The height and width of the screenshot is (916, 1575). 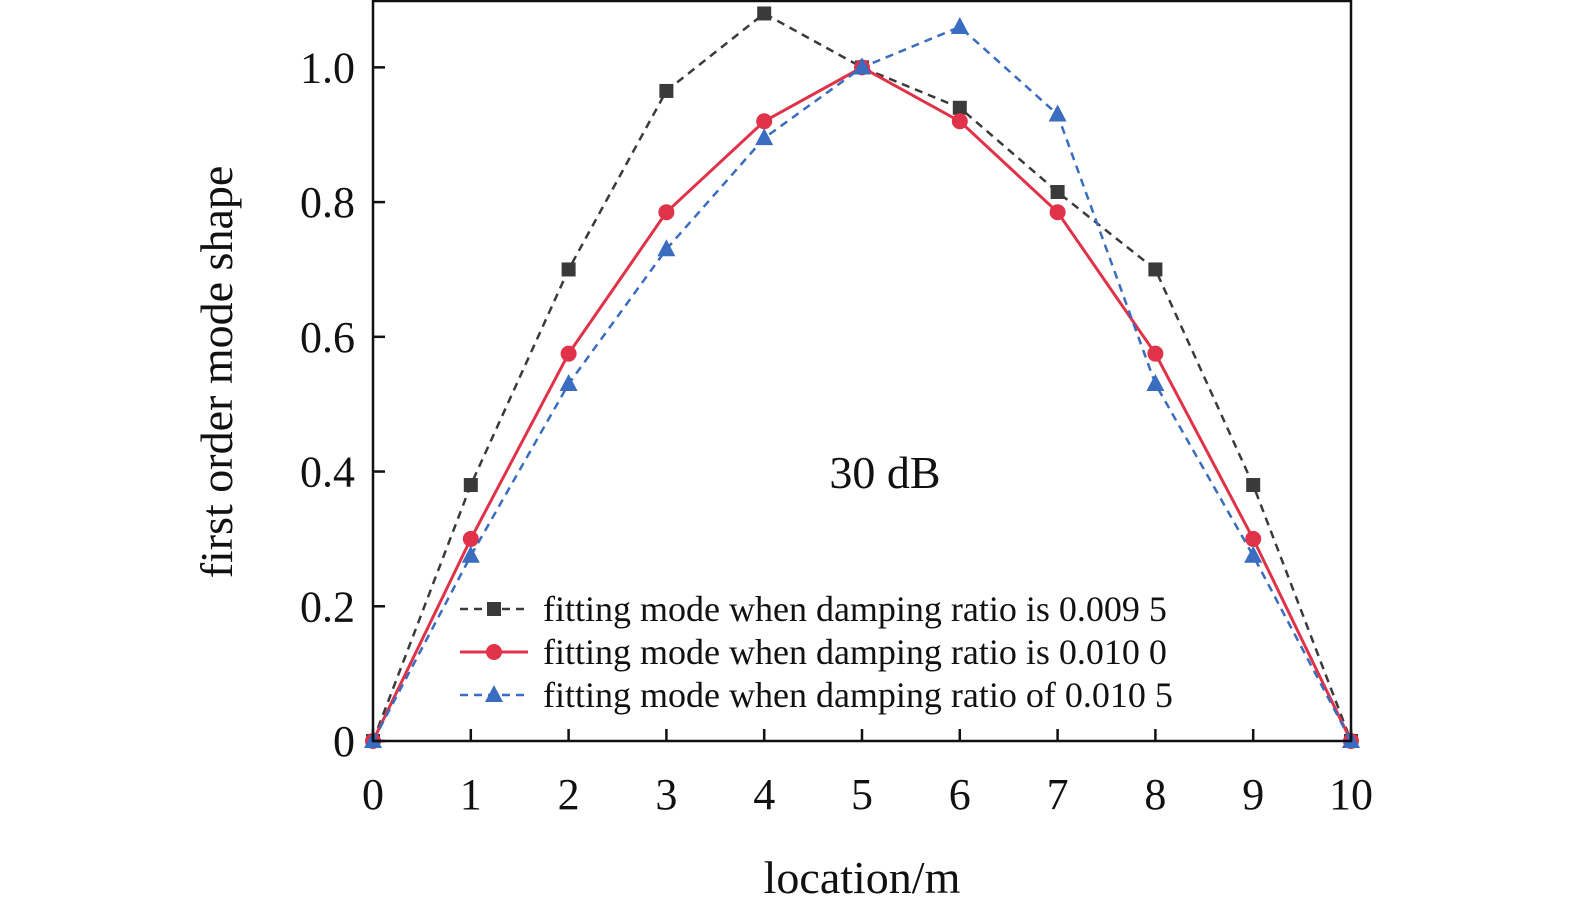 What do you see at coordinates (327, 472) in the screenshot?
I see `y-tick-label-2: 0.4` at bounding box center [327, 472].